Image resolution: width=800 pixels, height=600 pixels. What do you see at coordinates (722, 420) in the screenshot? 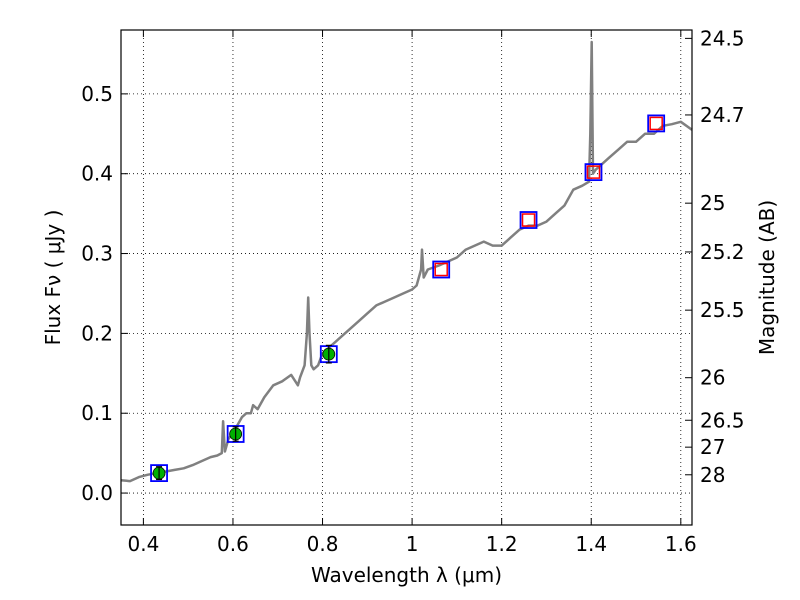
I see `right-tick-label: 26.5` at bounding box center [722, 420].